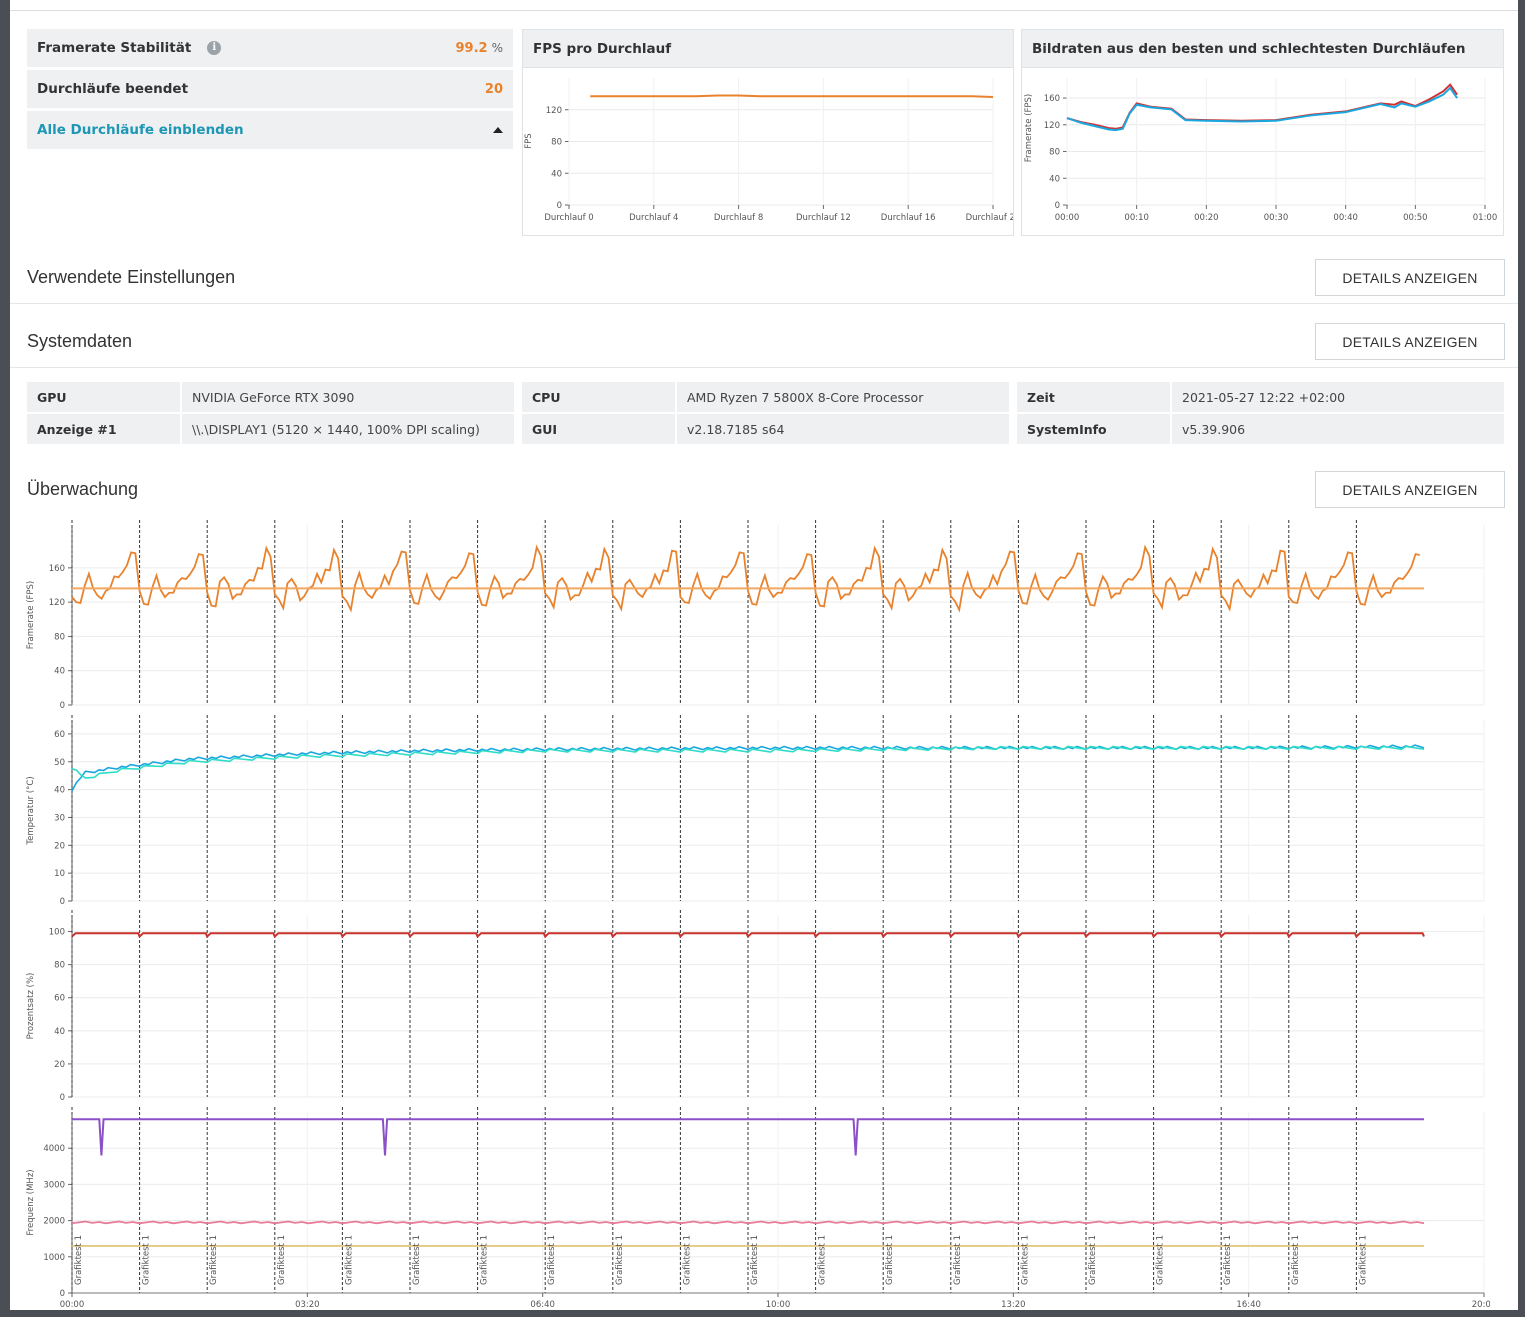  I want to click on system-details-button: DETAILS ANZEIGEN, so click(1410, 341).